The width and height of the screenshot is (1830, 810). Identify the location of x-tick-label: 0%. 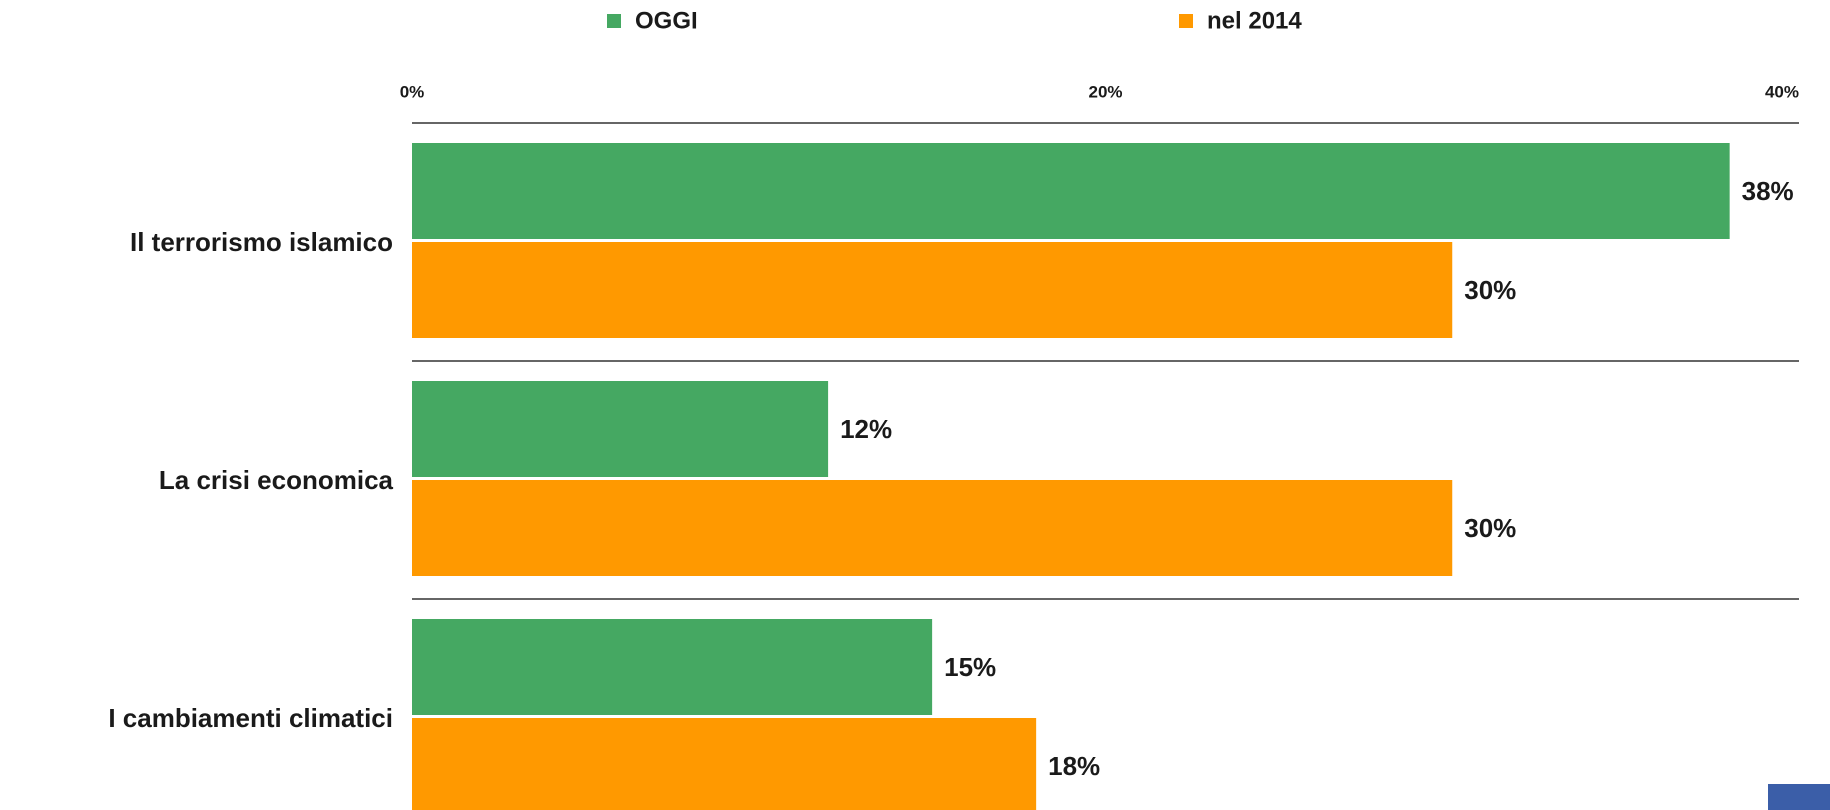
(412, 91).